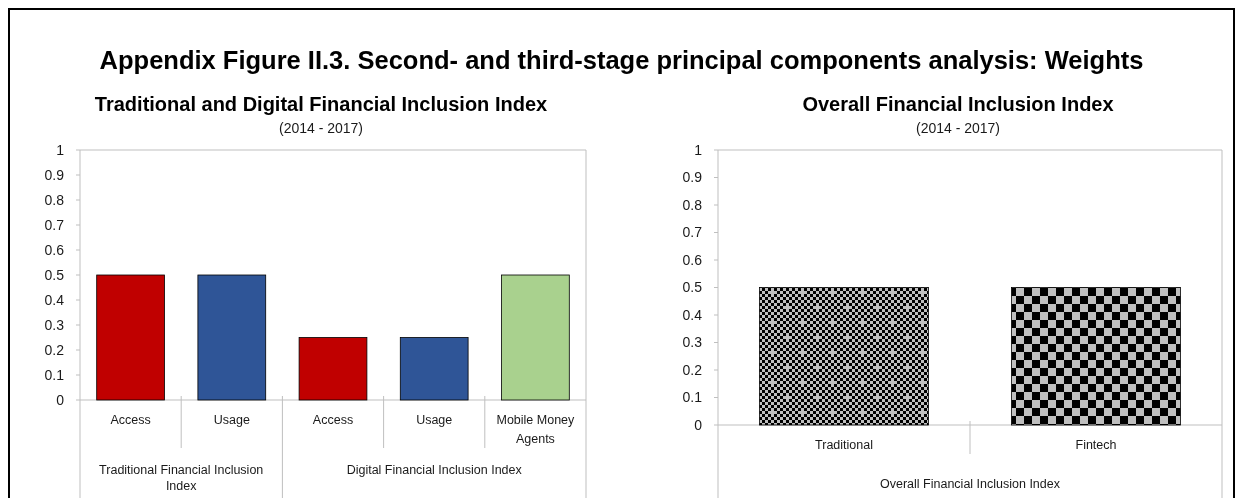  What do you see at coordinates (333, 420) in the screenshot?
I see `text: Access` at bounding box center [333, 420].